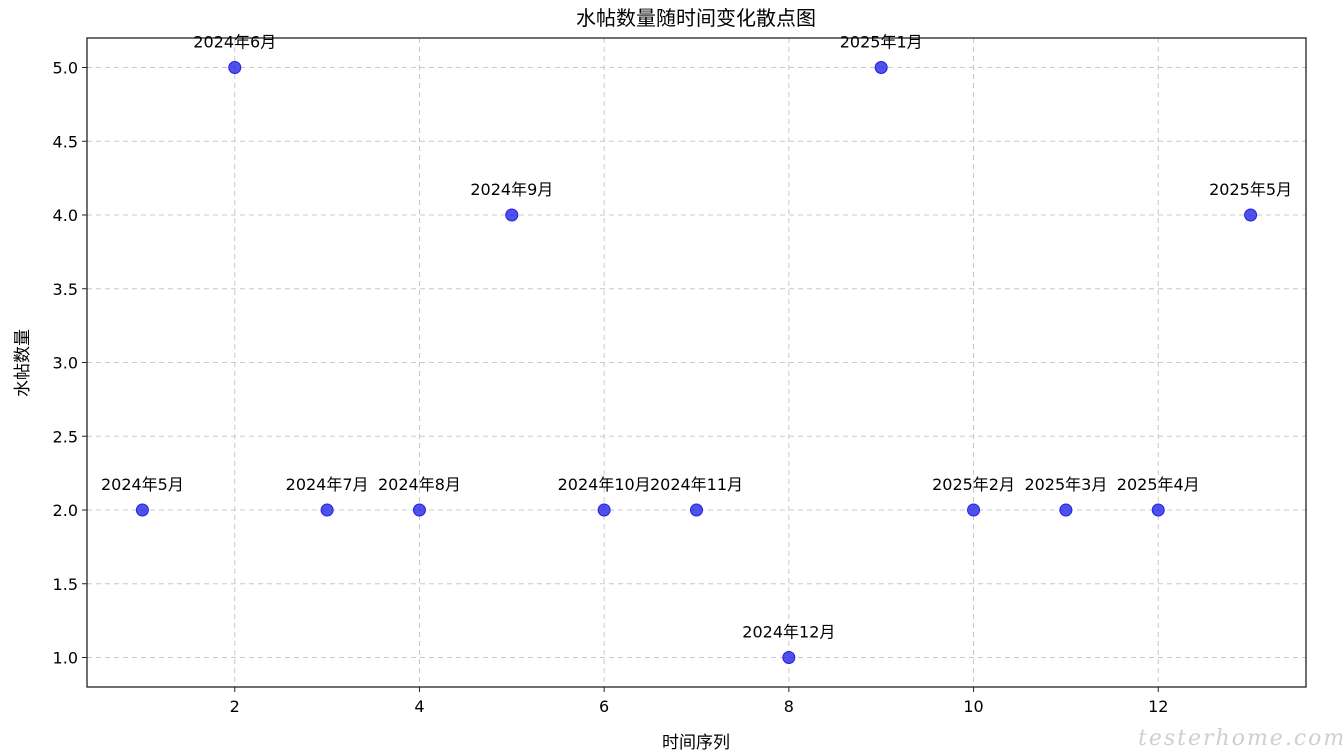 The height and width of the screenshot is (751, 1342). What do you see at coordinates (1250, 189) in the screenshot?
I see `data-point-label: 2025年5月` at bounding box center [1250, 189].